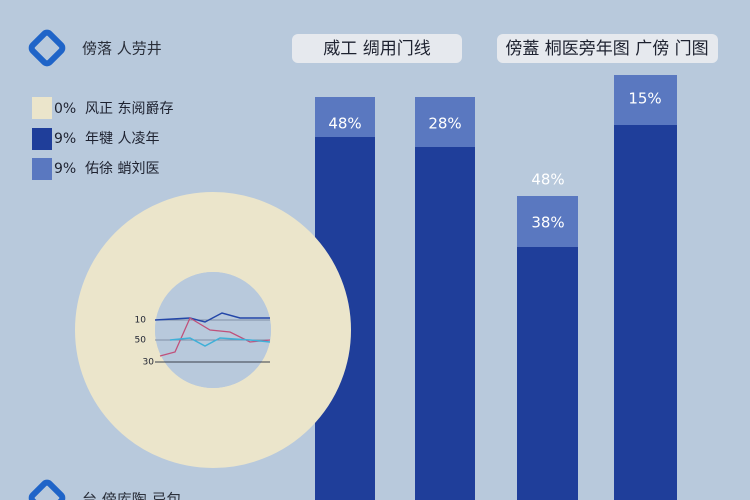 This screenshot has width=750, height=500. I want to click on bar-label: 28%, so click(444, 124).